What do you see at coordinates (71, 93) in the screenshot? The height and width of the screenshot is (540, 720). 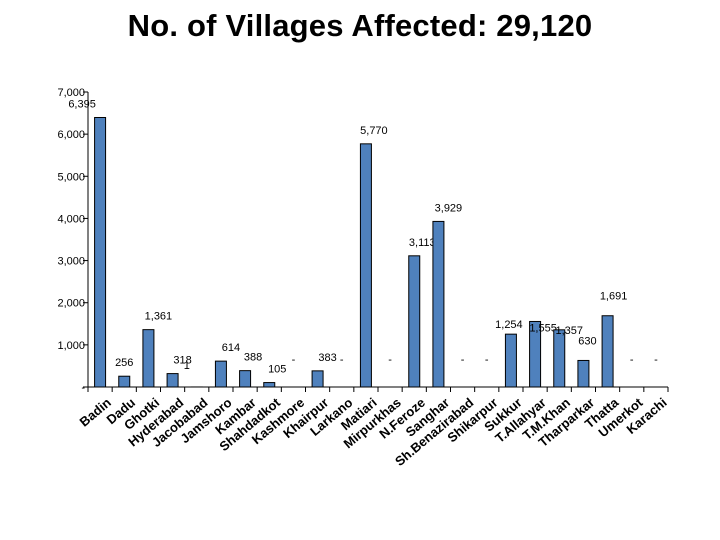 I see `y-tick-label: 7,000` at bounding box center [71, 93].